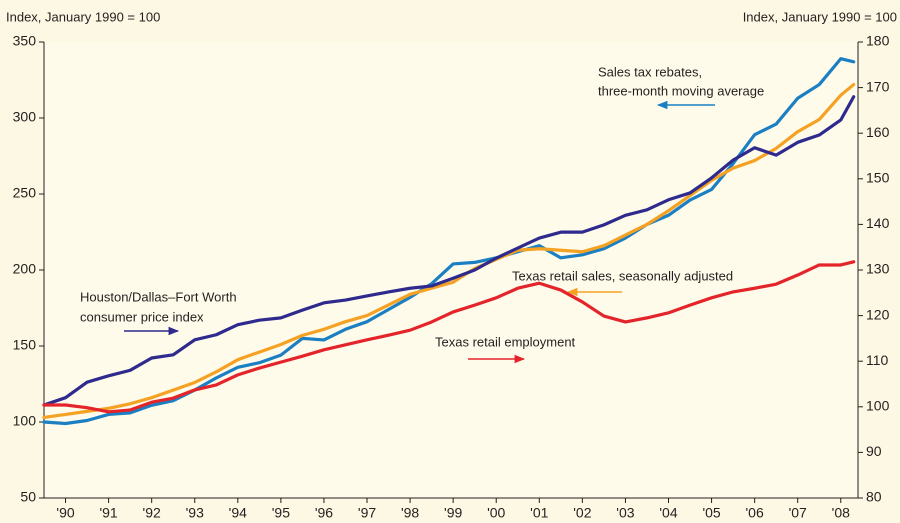 The width and height of the screenshot is (900, 523). What do you see at coordinates (158, 296) in the screenshot?
I see `annotation: Houston/Dallas–Fort Worth` at bounding box center [158, 296].